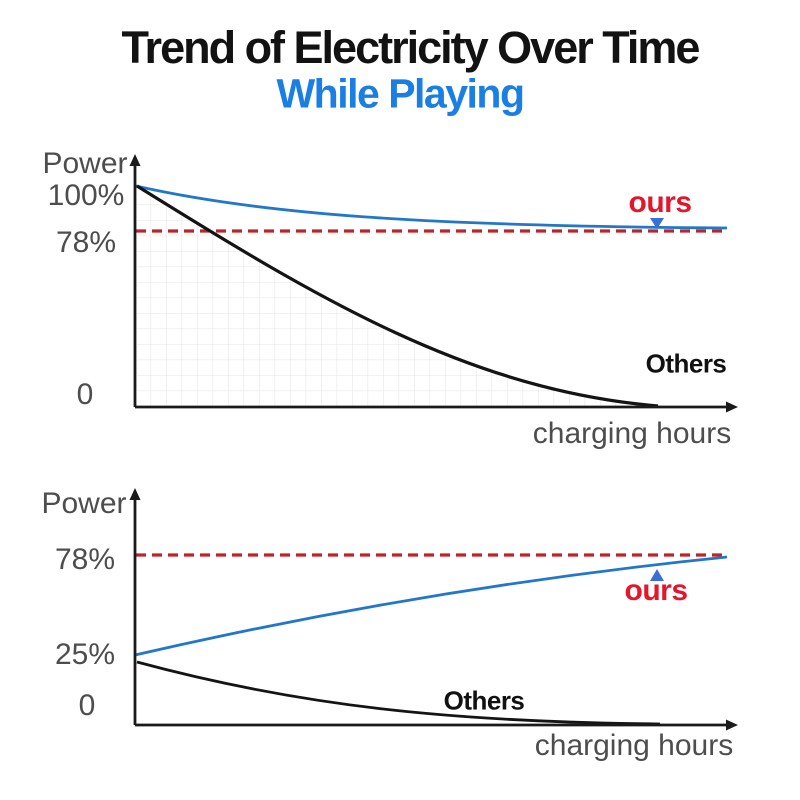 Image resolution: width=800 pixels, height=800 pixels. What do you see at coordinates (86, 195) in the screenshot?
I see `top-ytick-100: 100%` at bounding box center [86, 195].